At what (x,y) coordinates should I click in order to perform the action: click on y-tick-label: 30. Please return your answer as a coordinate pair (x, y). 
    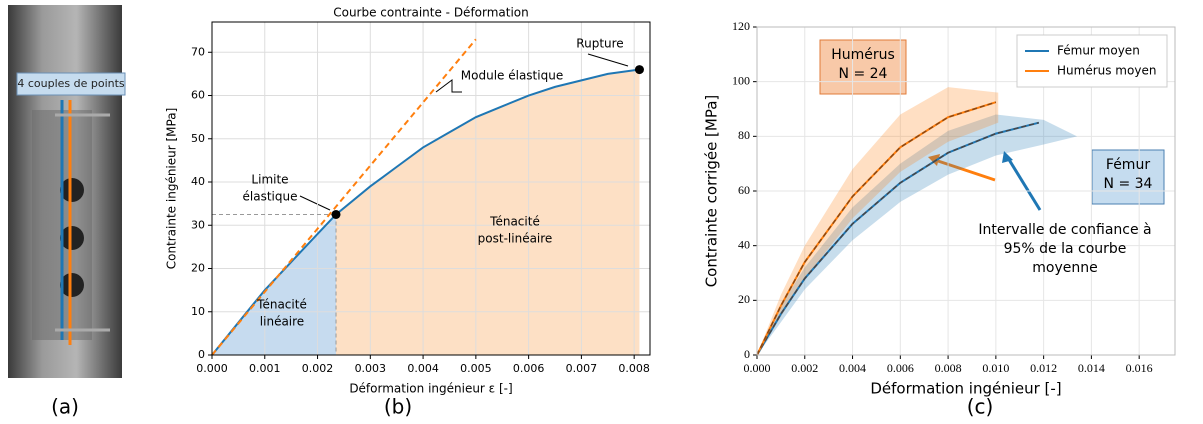
    Looking at the image, I should click on (198, 224).